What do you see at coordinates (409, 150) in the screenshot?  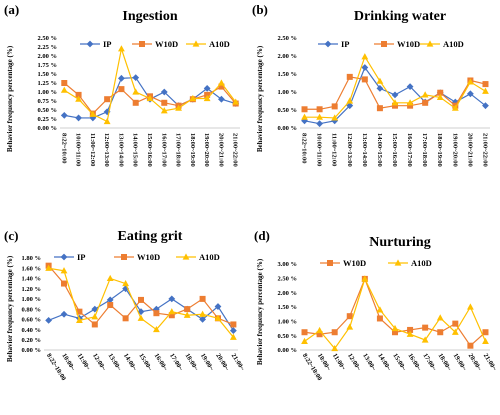 I see `x-tick-label: 16:00~17:00` at bounding box center [409, 150].